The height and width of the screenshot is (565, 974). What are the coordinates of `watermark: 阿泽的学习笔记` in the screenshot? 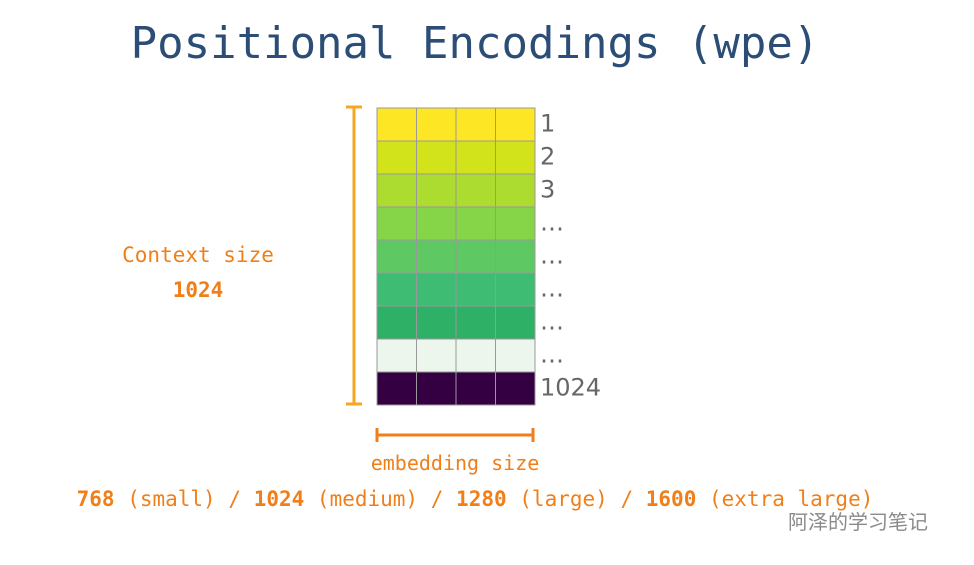 It's located at (858, 522).